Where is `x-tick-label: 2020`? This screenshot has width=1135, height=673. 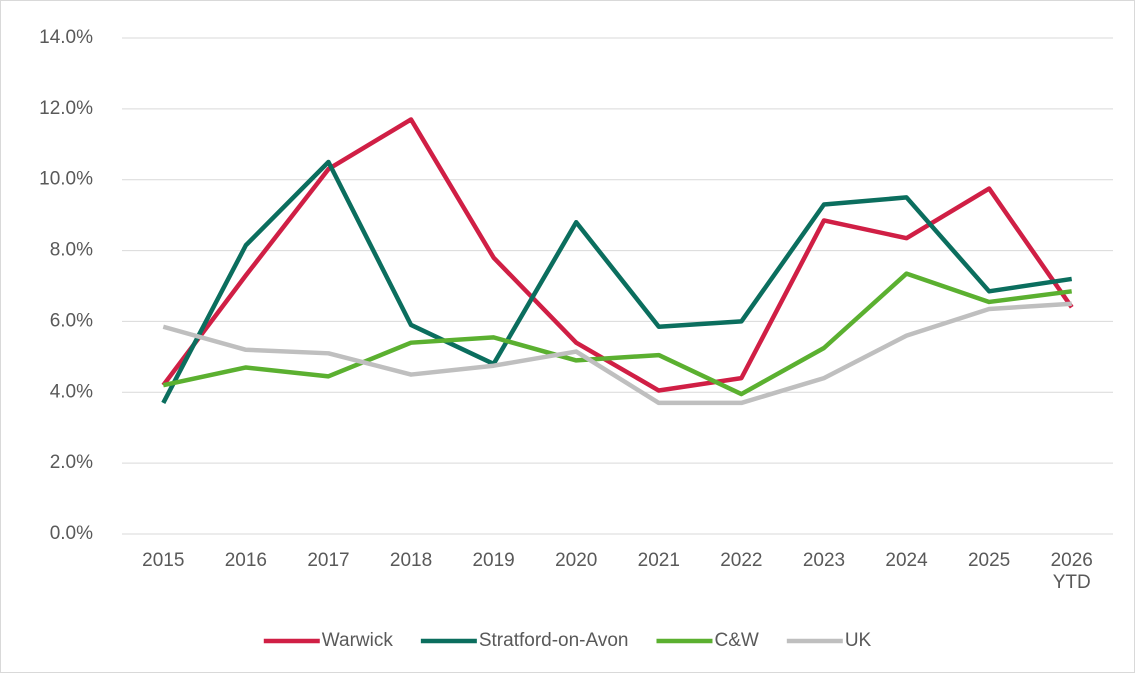
x-tick-label: 2020 is located at coordinates (576, 560).